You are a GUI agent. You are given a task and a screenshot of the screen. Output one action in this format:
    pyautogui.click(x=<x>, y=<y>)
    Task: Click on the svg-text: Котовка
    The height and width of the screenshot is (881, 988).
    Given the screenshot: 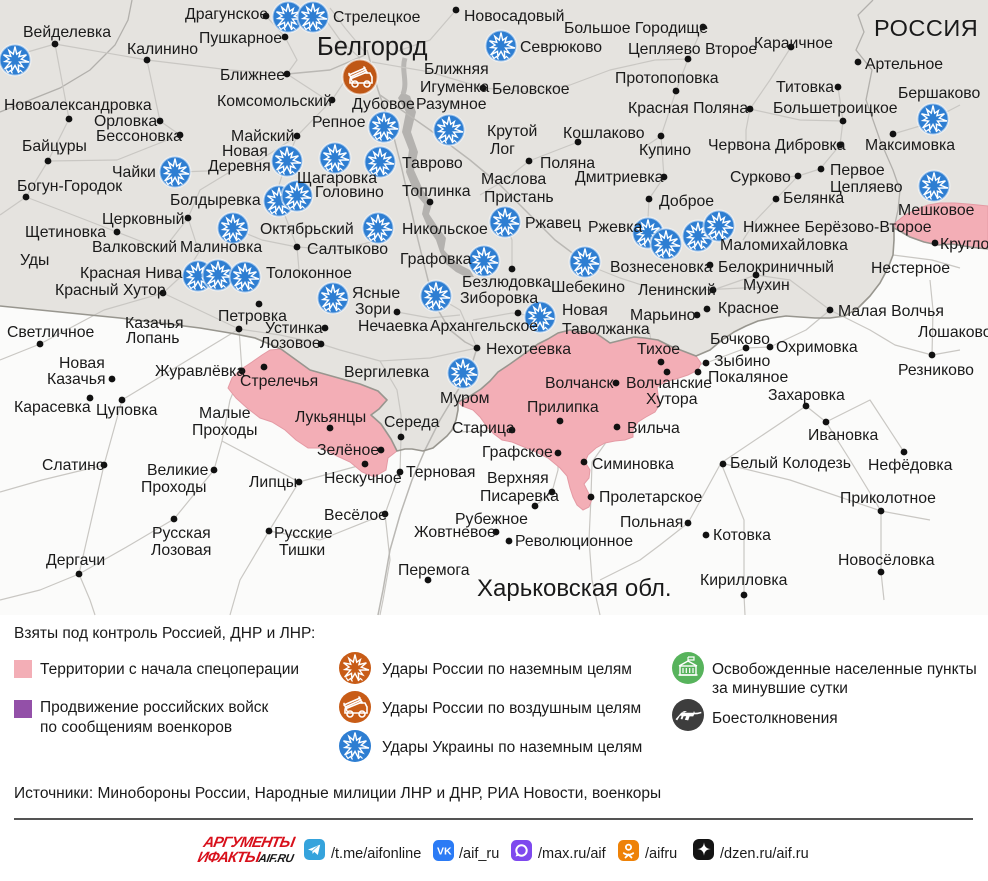 What is the action you would take?
    pyautogui.click(x=742, y=535)
    